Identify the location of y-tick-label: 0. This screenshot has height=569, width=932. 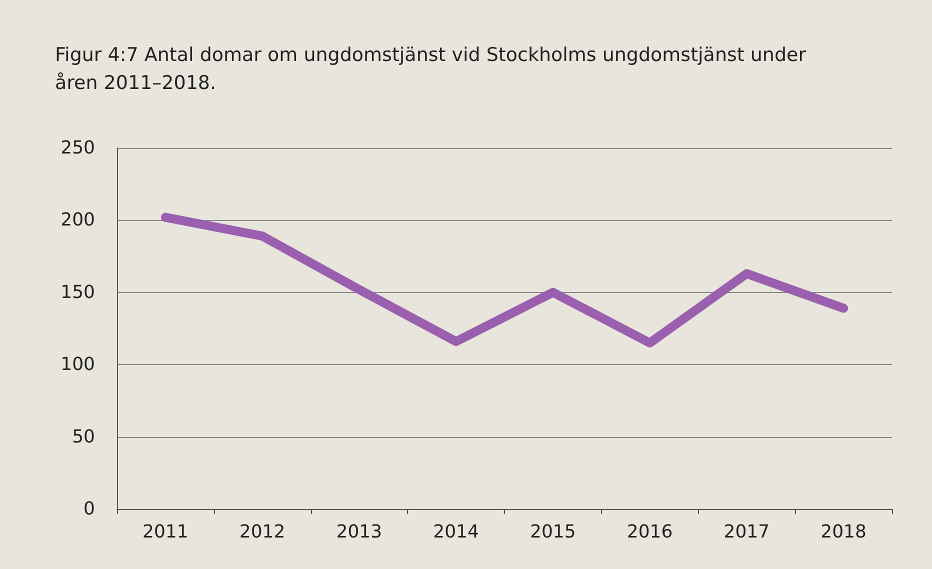
(89, 509).